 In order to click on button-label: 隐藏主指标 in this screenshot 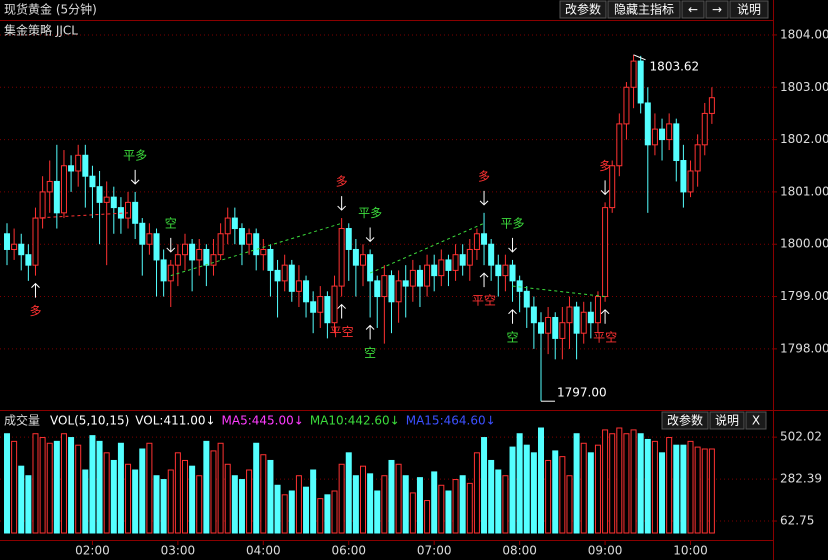, I will do `click(644, 9)`.